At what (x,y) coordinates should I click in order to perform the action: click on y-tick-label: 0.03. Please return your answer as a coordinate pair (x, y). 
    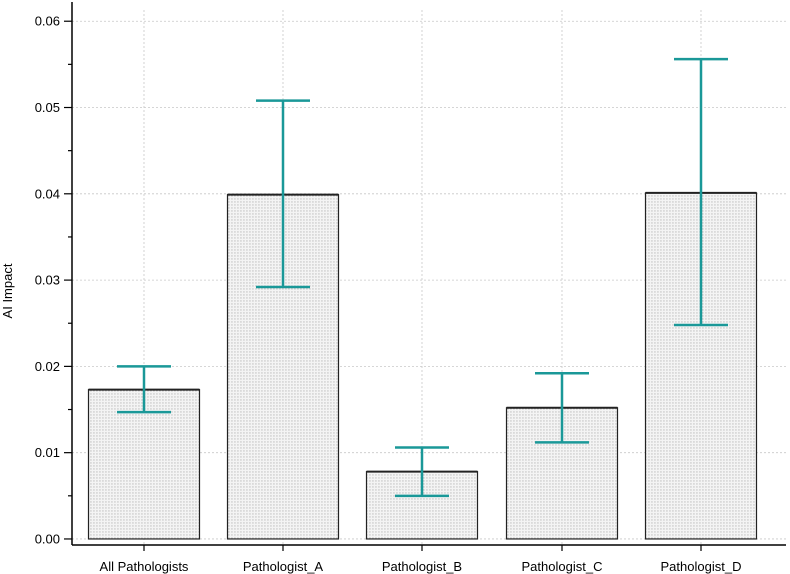
    Looking at the image, I should click on (47, 280).